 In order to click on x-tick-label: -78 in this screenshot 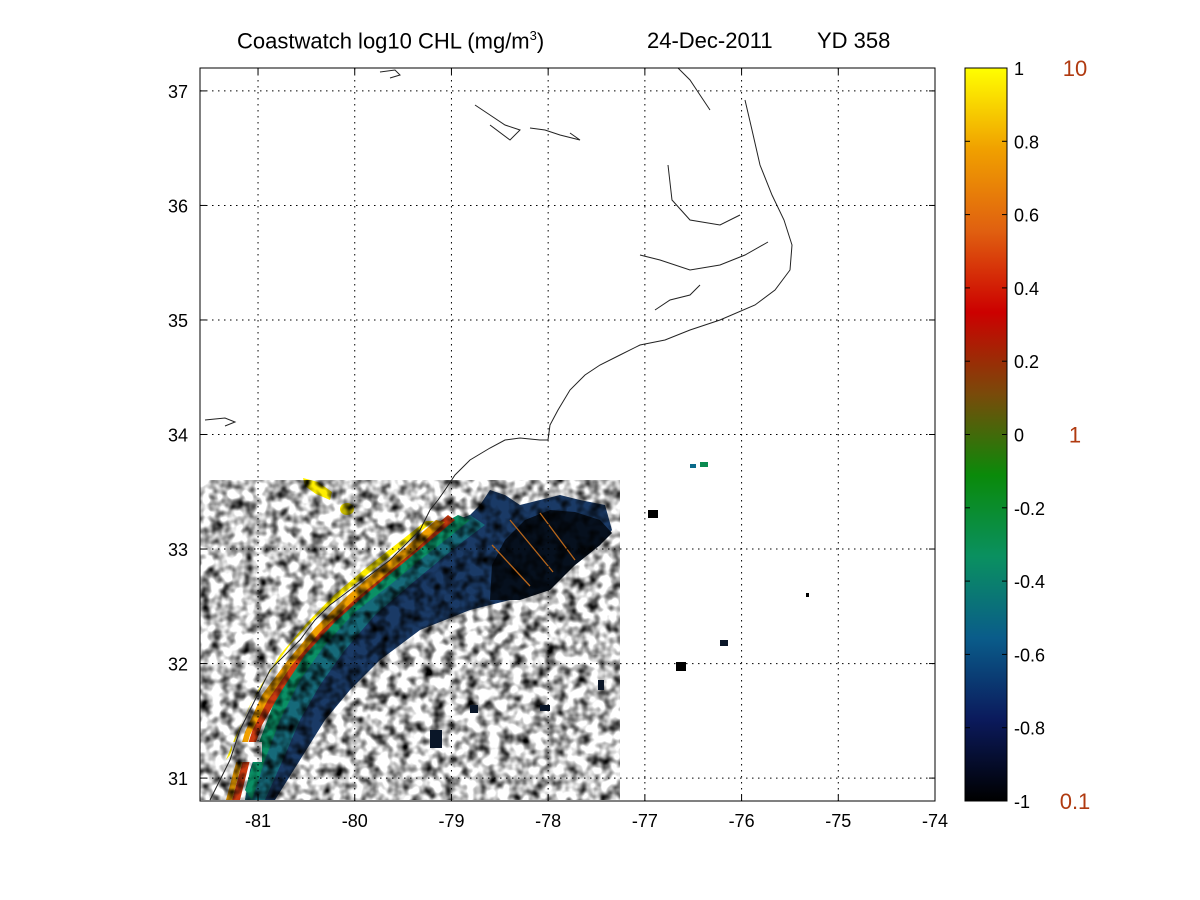, I will do `click(548, 821)`.